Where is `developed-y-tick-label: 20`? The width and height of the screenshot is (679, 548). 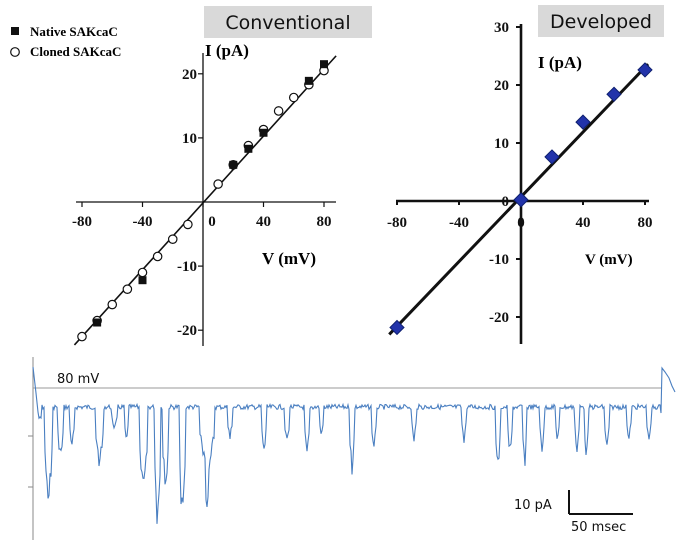 developed-y-tick-label: 20 is located at coordinates (501, 86).